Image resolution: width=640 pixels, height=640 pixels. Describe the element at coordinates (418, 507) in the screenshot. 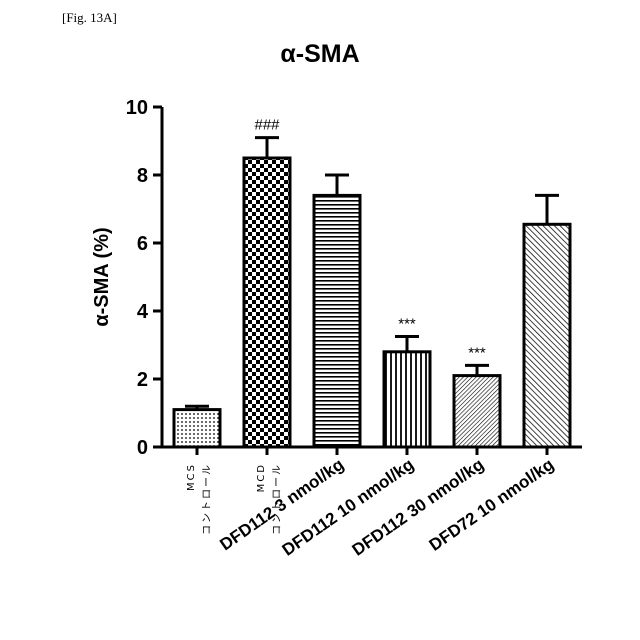

I see `x-tick-label: DFD112 30 nmol/kg` at that location.